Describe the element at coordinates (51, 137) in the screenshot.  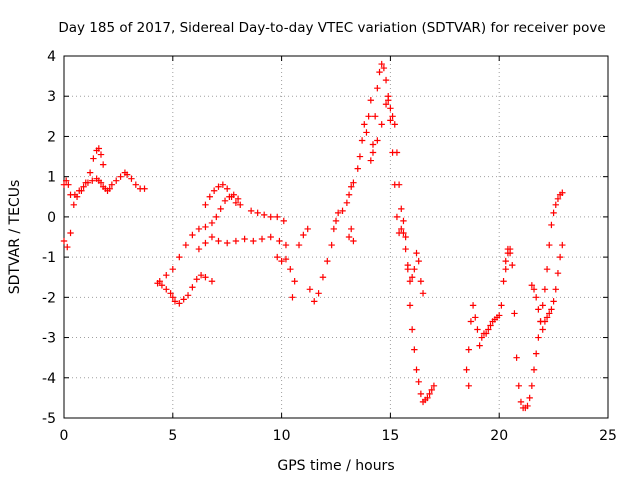
I see `y-tick-label: 2` at that location.